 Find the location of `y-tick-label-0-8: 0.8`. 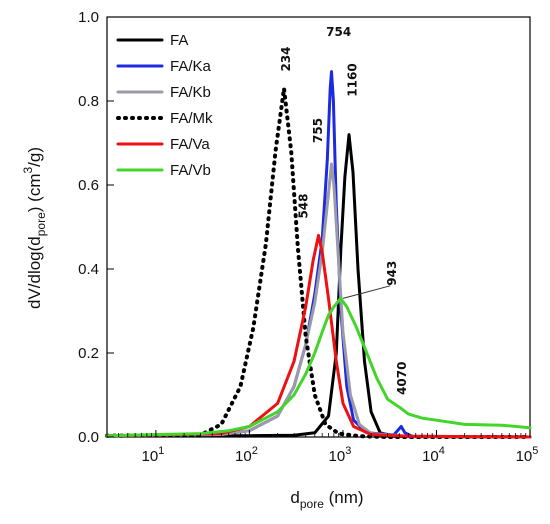

y-tick-label-0-8: 0.8 is located at coordinates (88, 101).